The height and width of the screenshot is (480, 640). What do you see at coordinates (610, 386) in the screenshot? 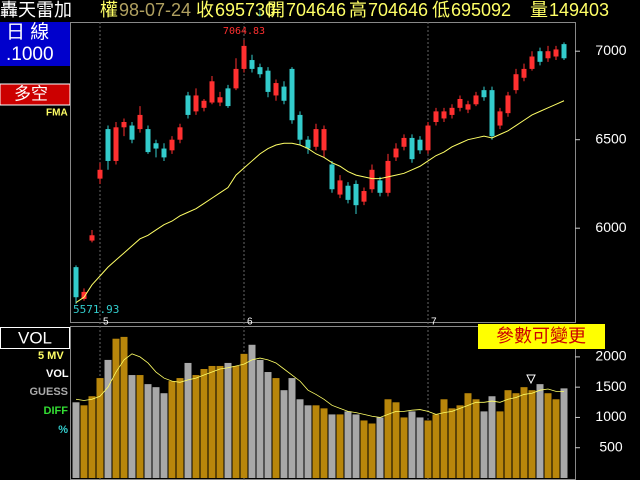
I see `y-tick-label: 1500` at bounding box center [610, 386].